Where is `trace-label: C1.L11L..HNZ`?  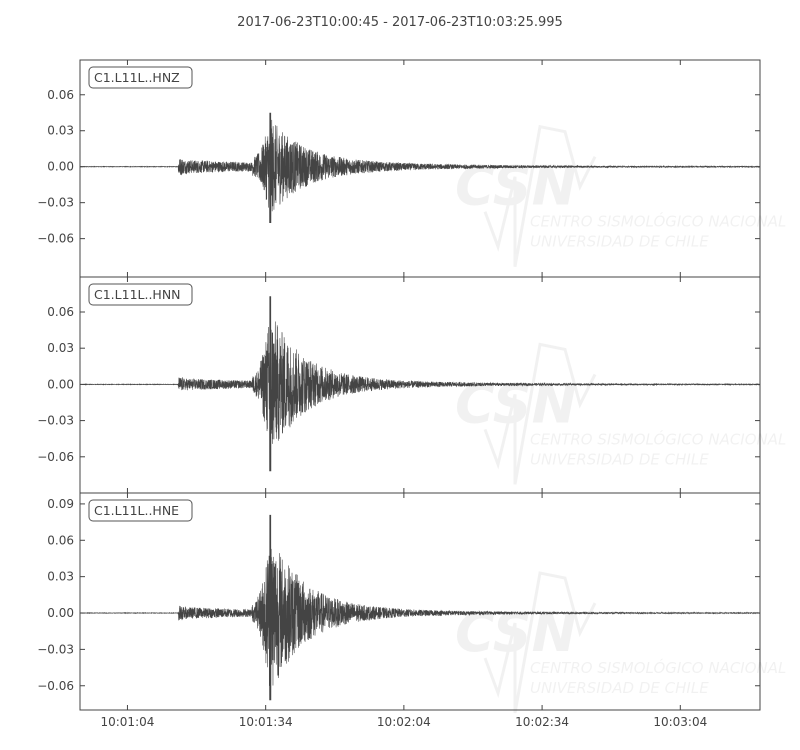 trace-label: C1.L11L..HNZ is located at coordinates (140, 77).